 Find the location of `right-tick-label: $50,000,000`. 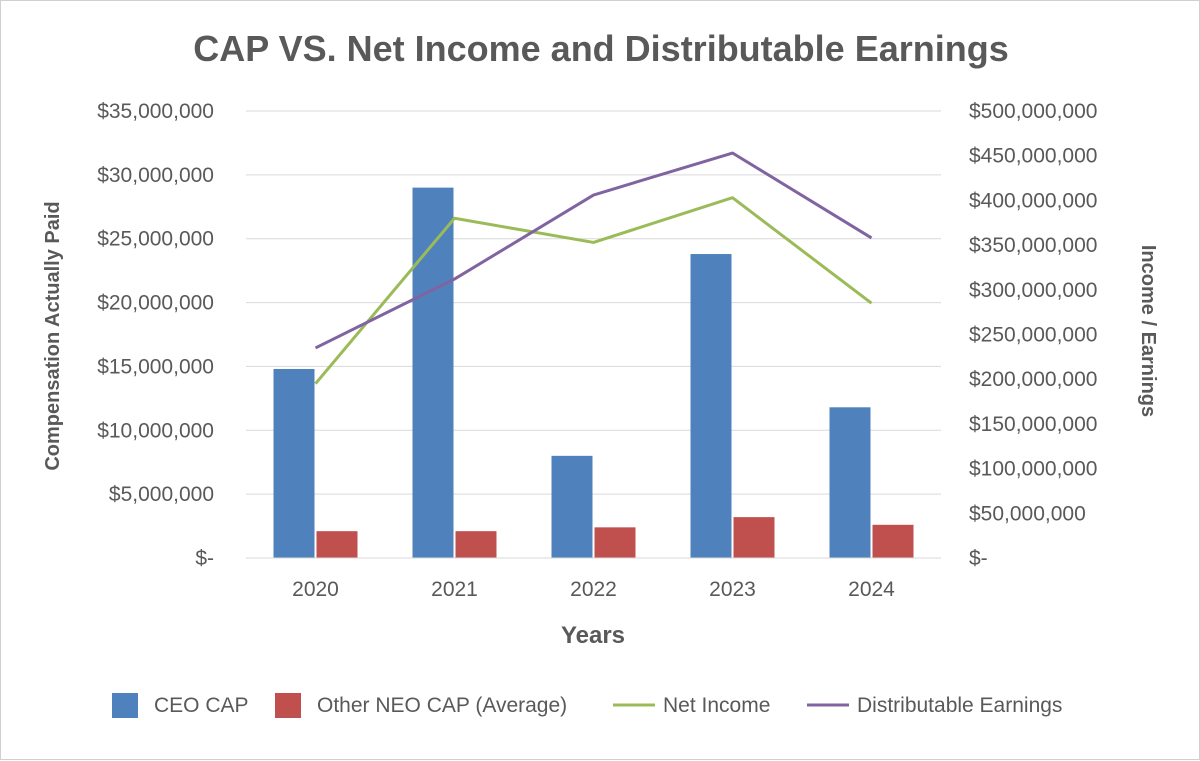

right-tick-label: $50,000,000 is located at coordinates (1027, 513).